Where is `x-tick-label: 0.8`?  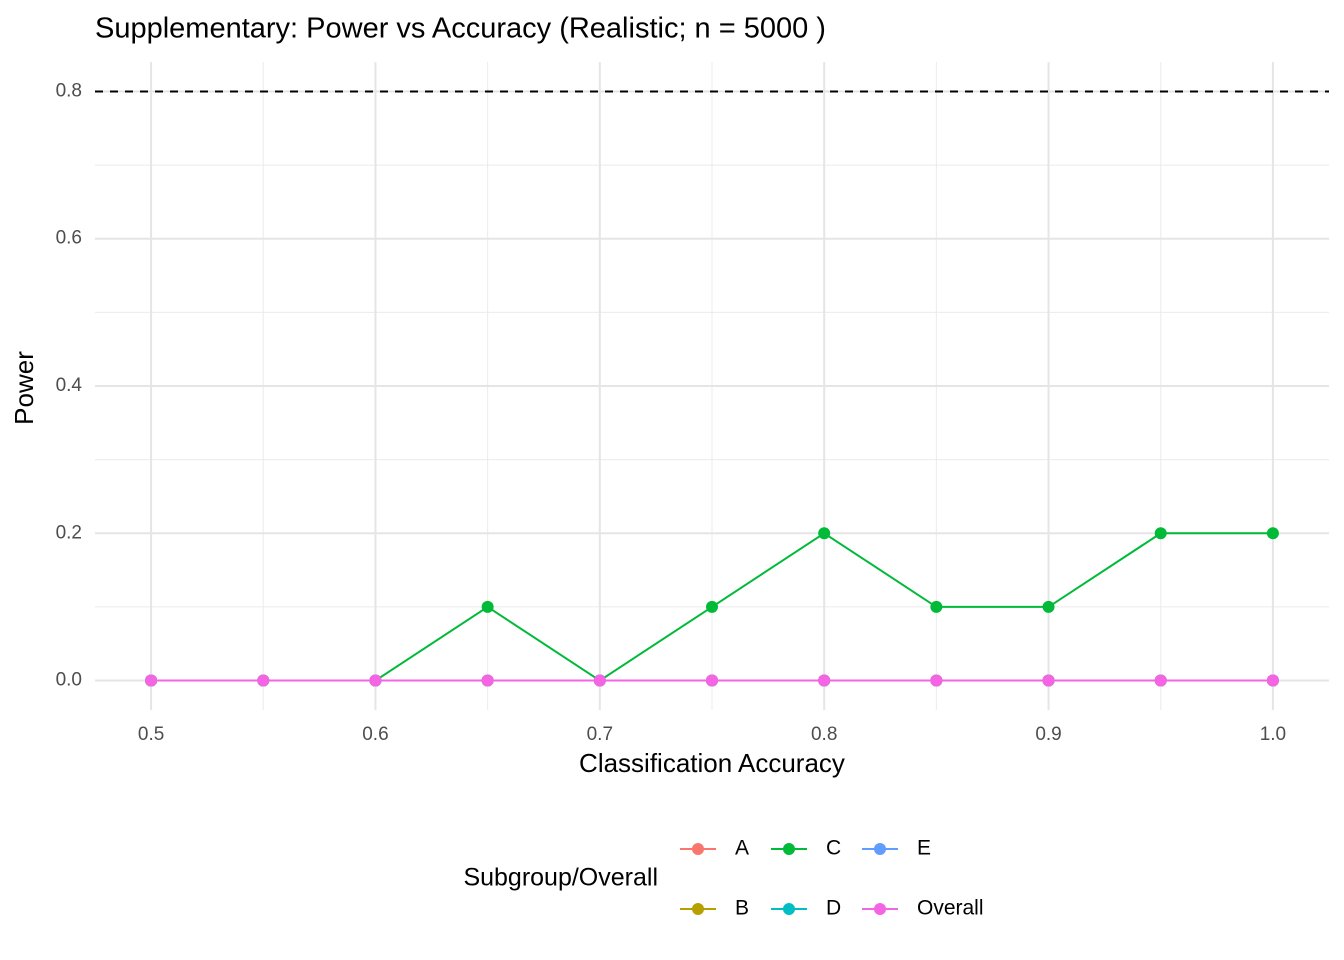
x-tick-label: 0.8 is located at coordinates (824, 734).